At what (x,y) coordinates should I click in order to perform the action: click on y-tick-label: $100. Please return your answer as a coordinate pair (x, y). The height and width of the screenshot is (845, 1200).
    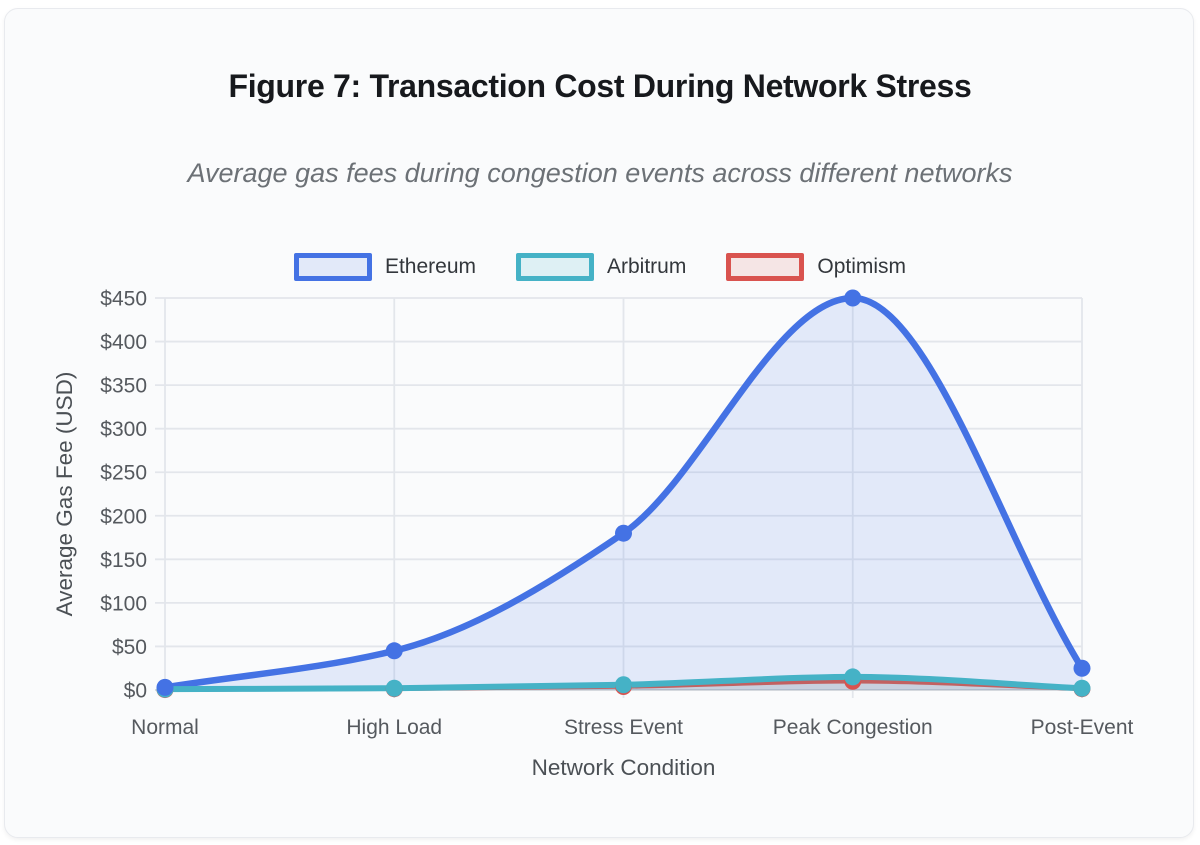
    Looking at the image, I should click on (123, 603).